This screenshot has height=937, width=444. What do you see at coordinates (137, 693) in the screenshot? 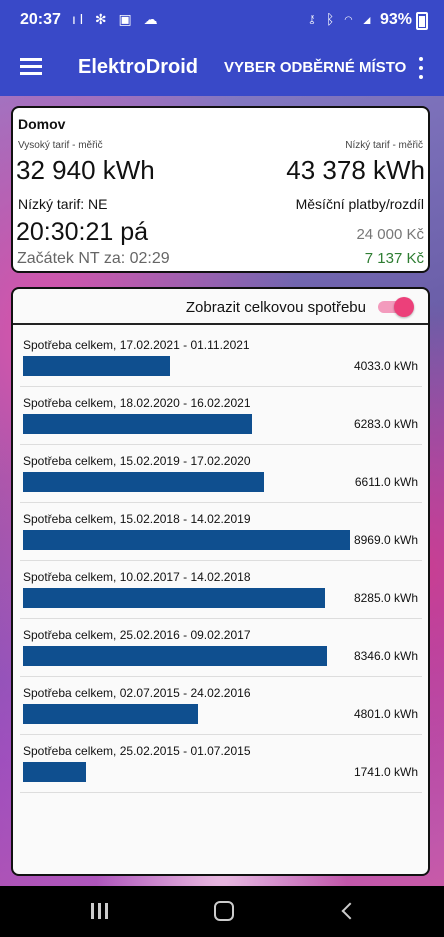
I see `consumption-period-label: Spotřeba celkem, 02.07.2015 - 24.02.2016` at bounding box center [137, 693].